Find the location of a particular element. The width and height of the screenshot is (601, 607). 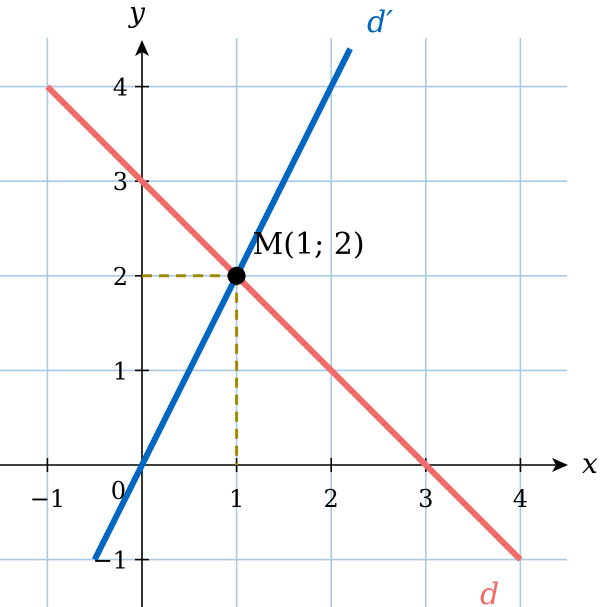

point-m is located at coordinates (236, 275).